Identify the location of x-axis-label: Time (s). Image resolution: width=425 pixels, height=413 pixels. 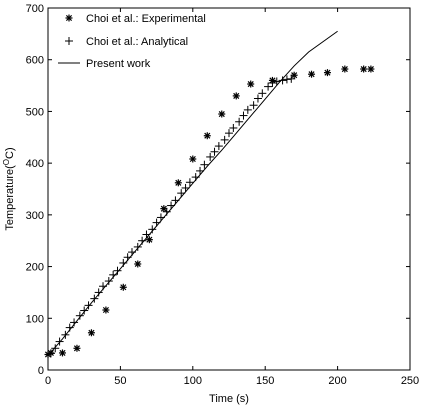
(229, 399).